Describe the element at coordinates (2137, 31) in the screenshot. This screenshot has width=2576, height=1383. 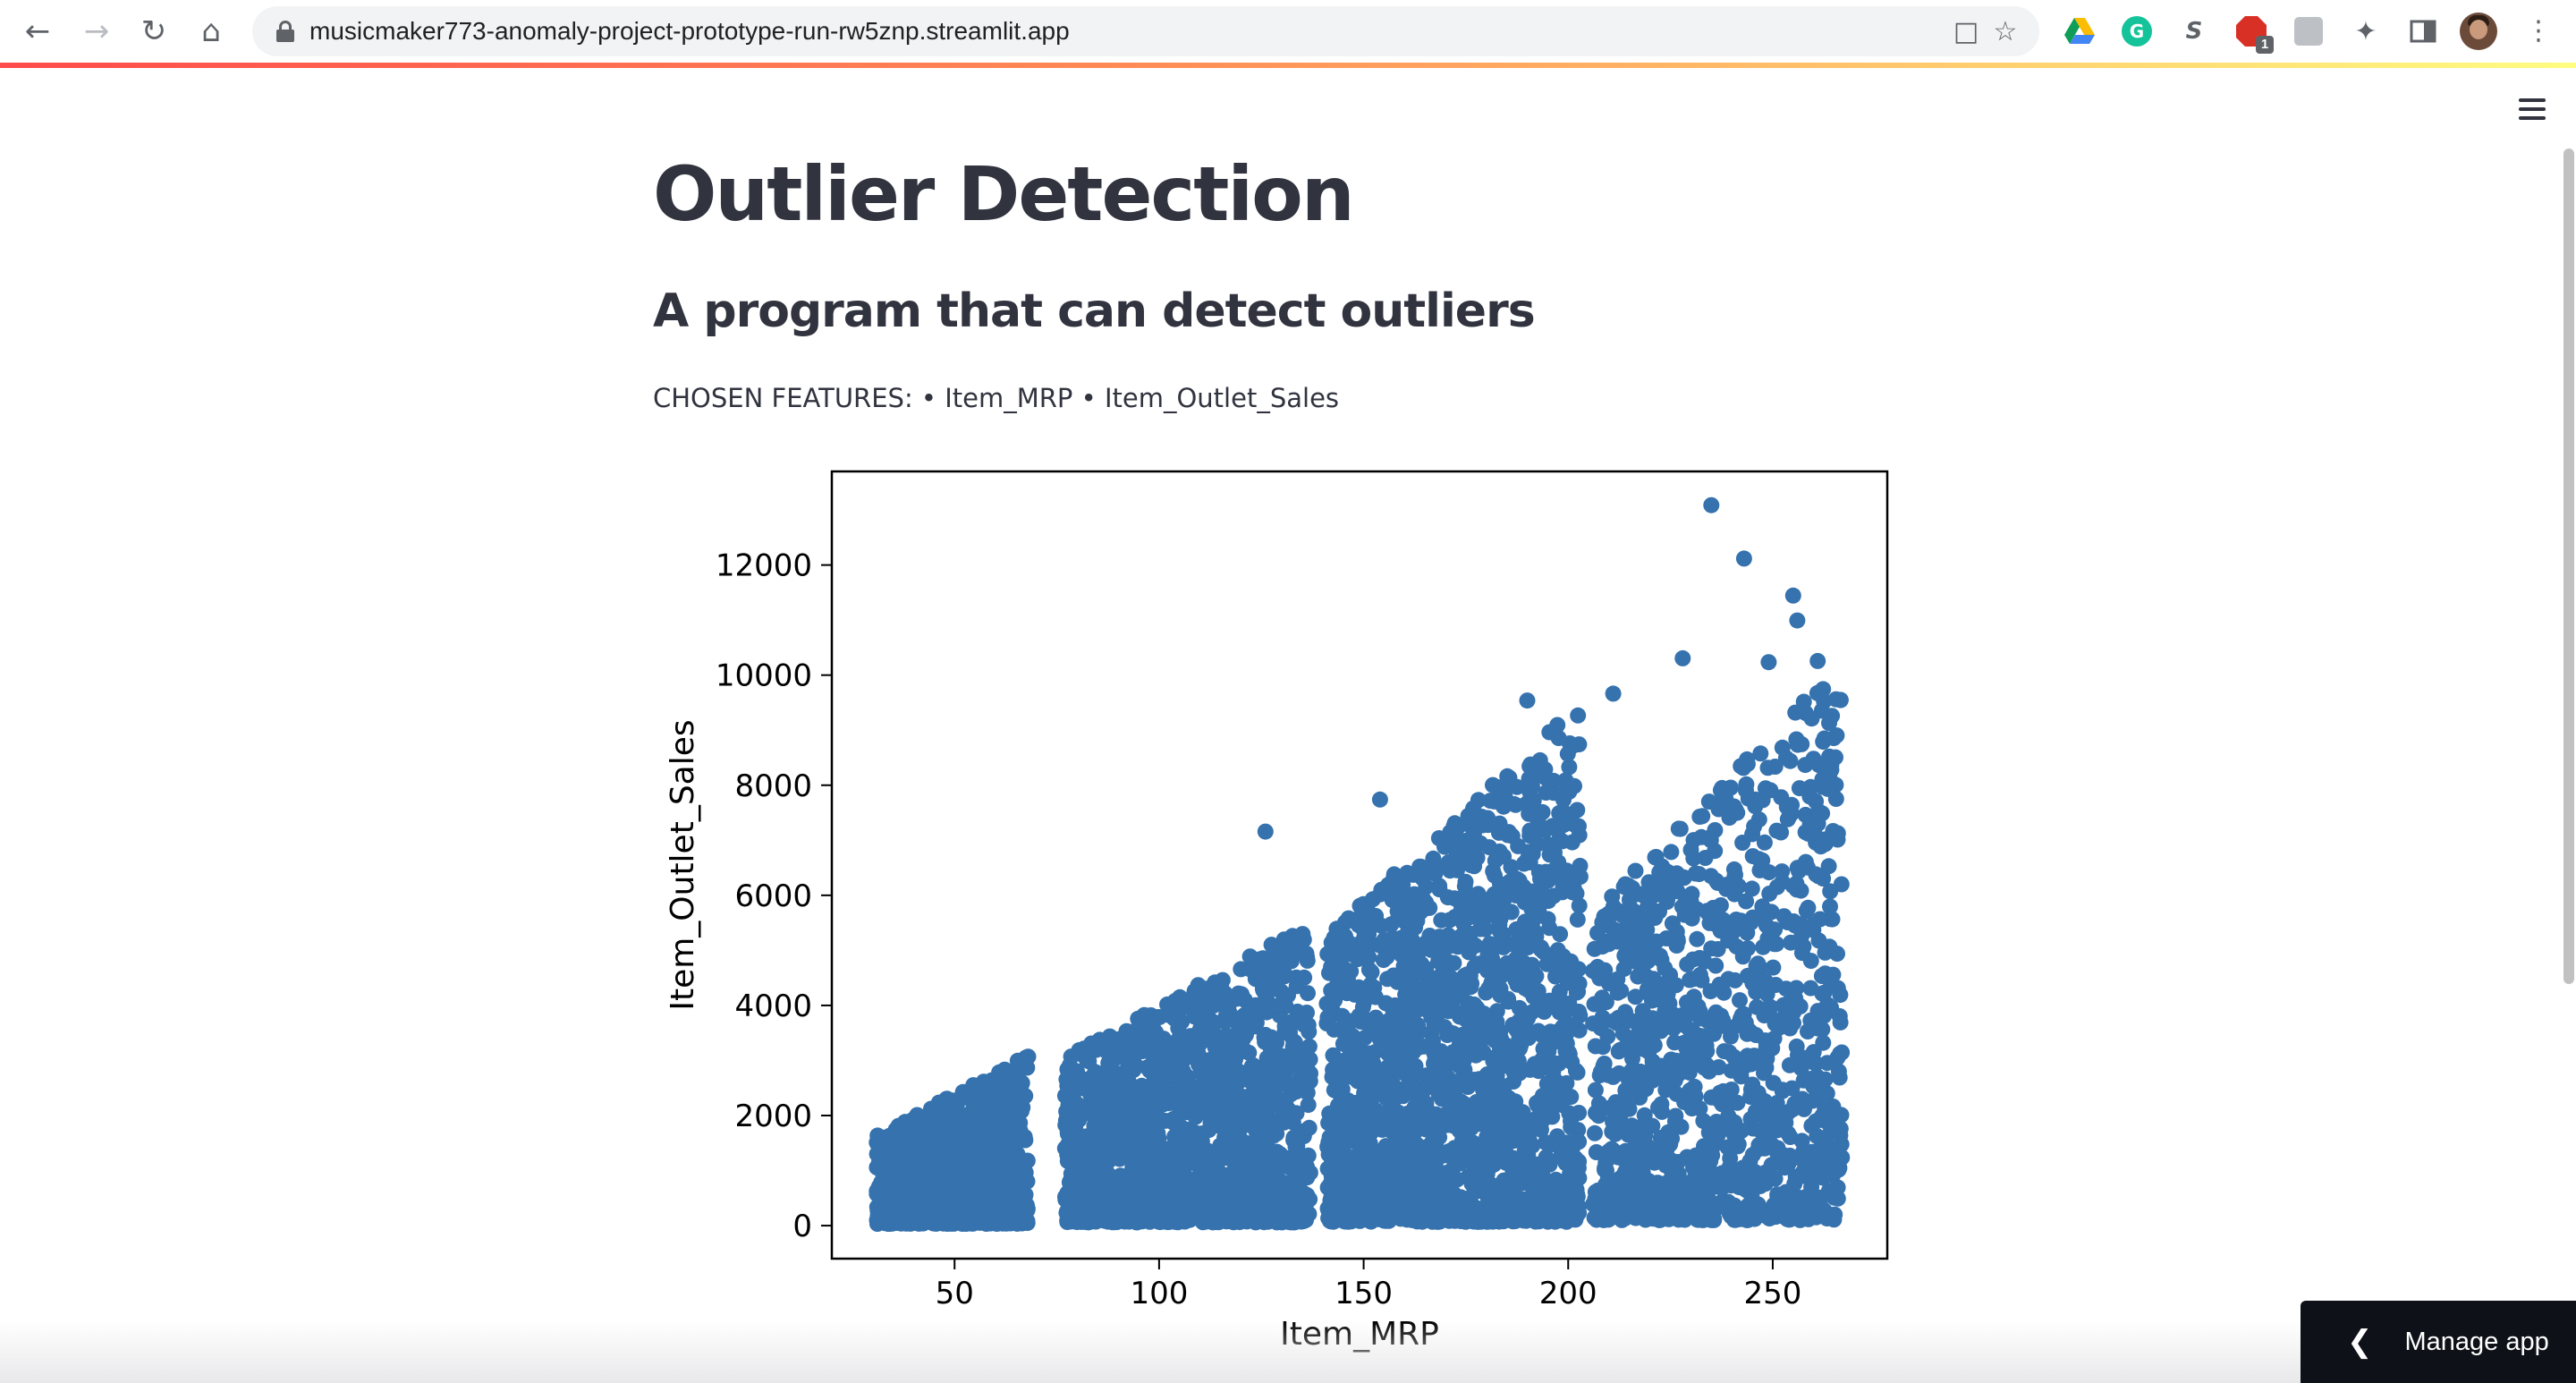
I see `grammarly-icon: G` at that location.